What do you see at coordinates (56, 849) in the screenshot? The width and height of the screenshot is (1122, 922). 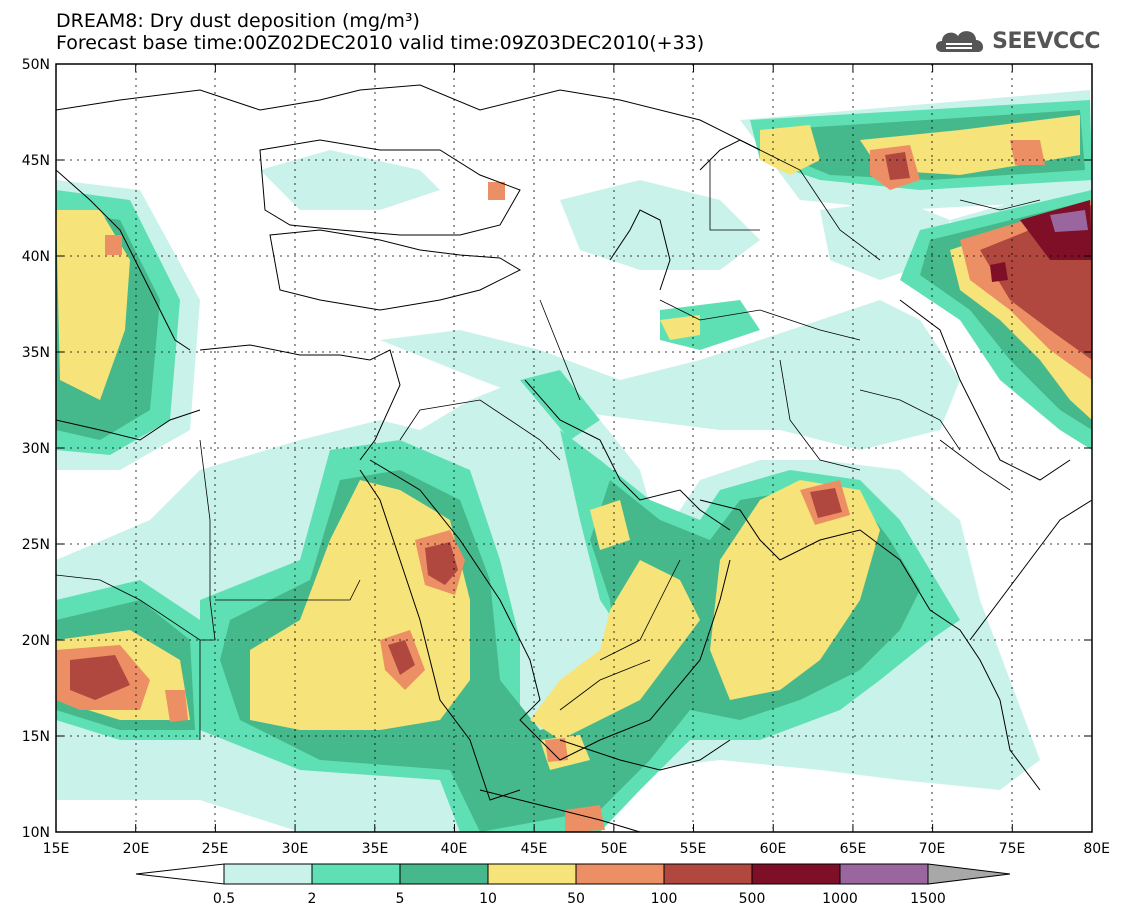 I see `lon-label: 15E` at bounding box center [56, 849].